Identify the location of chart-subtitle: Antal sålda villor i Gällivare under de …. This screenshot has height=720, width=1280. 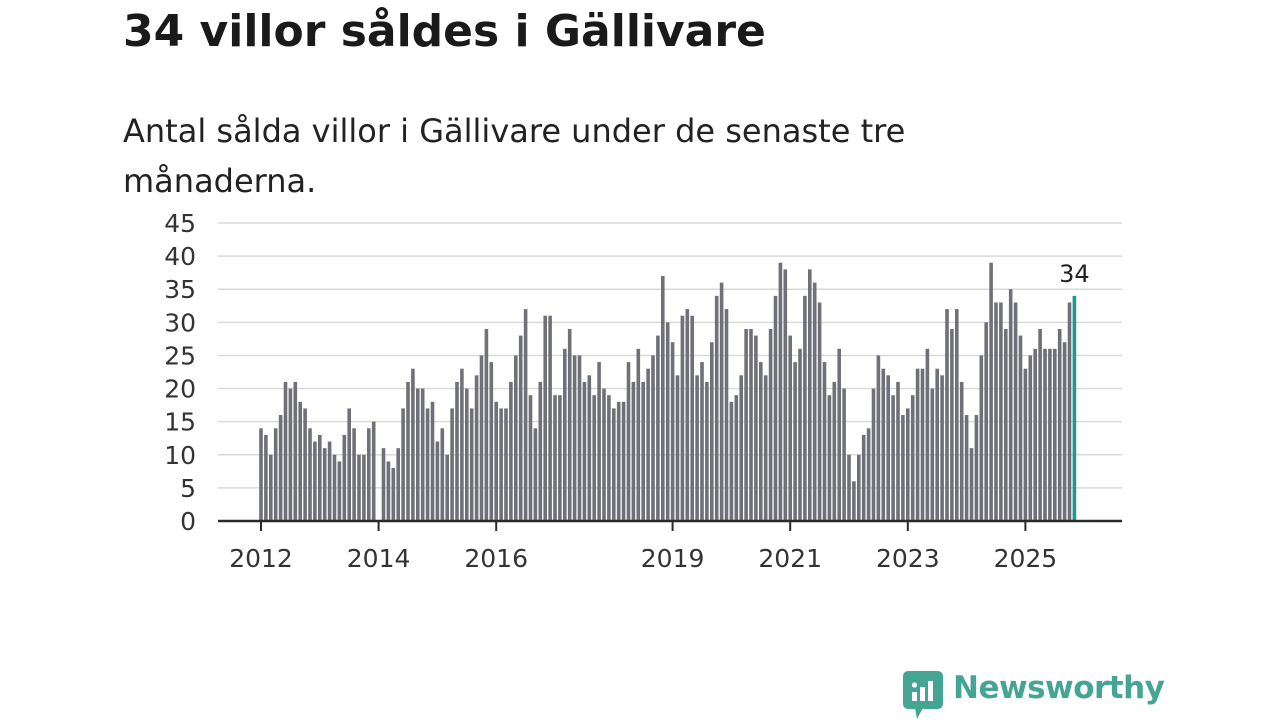
(514, 156).